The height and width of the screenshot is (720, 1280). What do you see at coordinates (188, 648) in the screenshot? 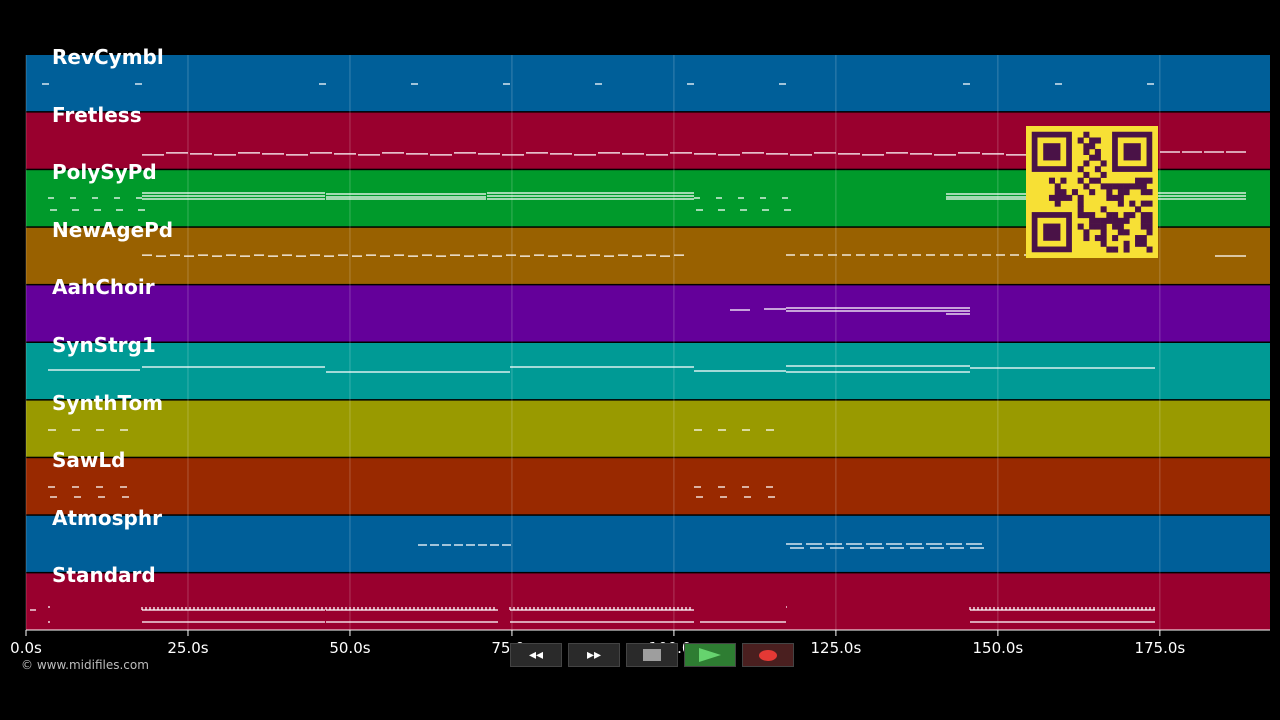
I see `time-tick-label: 25.0s` at bounding box center [188, 648].